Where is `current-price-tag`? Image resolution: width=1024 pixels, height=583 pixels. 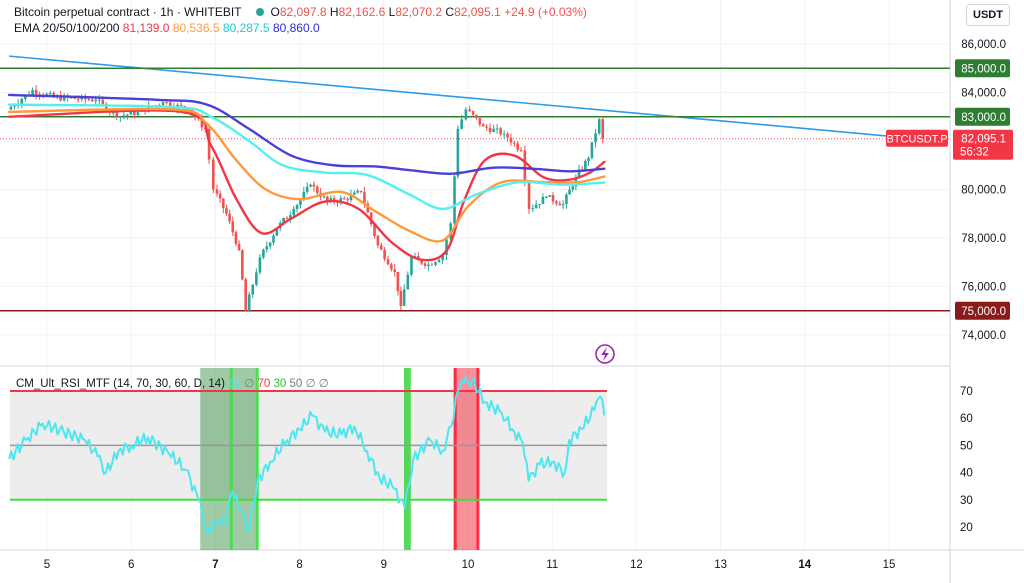
current-price-tag is located at coordinates (983, 144).